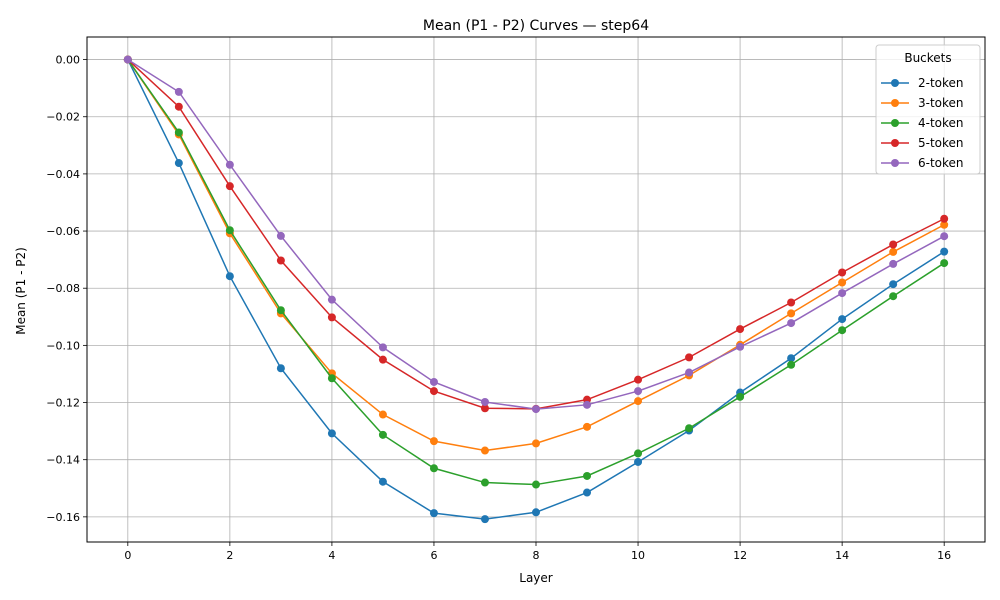  Describe the element at coordinates (941, 123) in the screenshot. I see `legend-label-4-token: 4-token` at that location.